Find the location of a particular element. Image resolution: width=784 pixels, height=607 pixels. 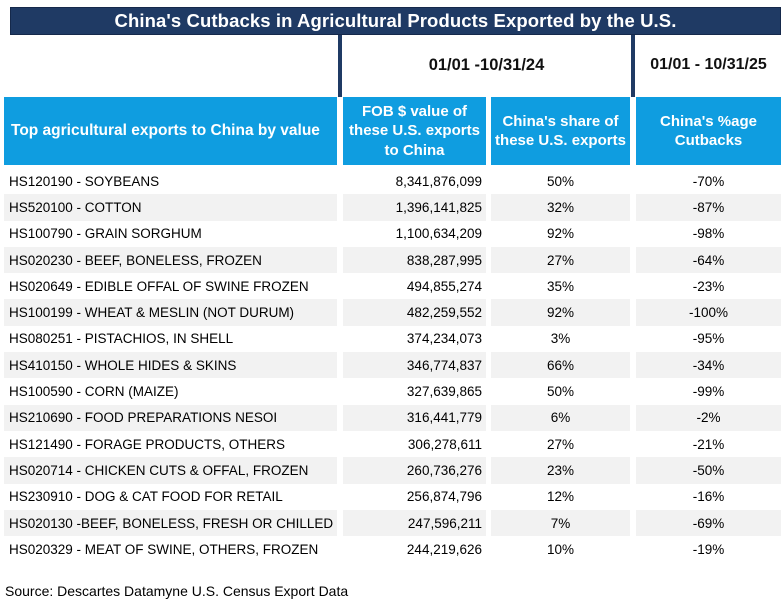

cutback-cell: -21% is located at coordinates (708, 444).